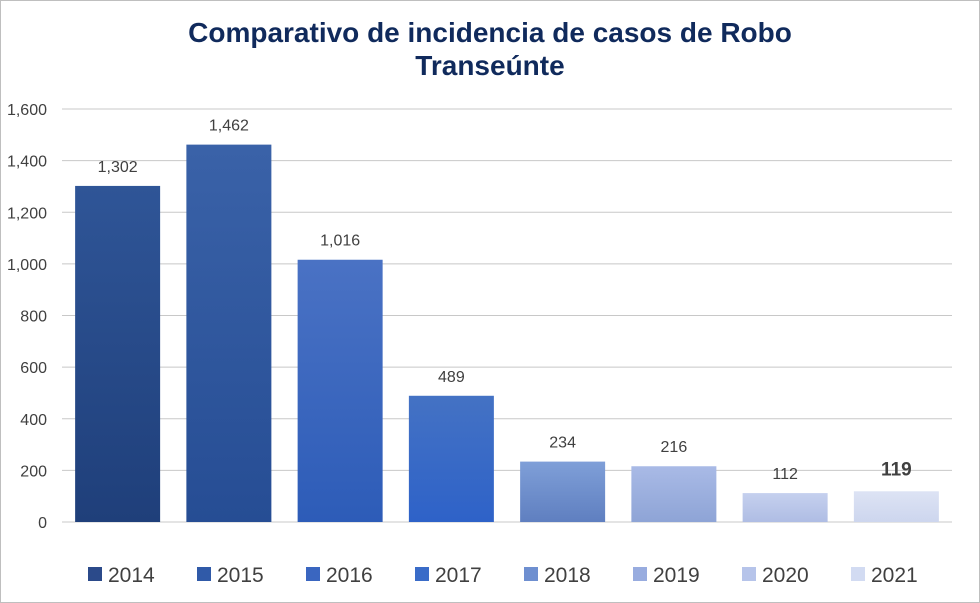  I want to click on legend-item-2017: 2017, so click(448, 575).